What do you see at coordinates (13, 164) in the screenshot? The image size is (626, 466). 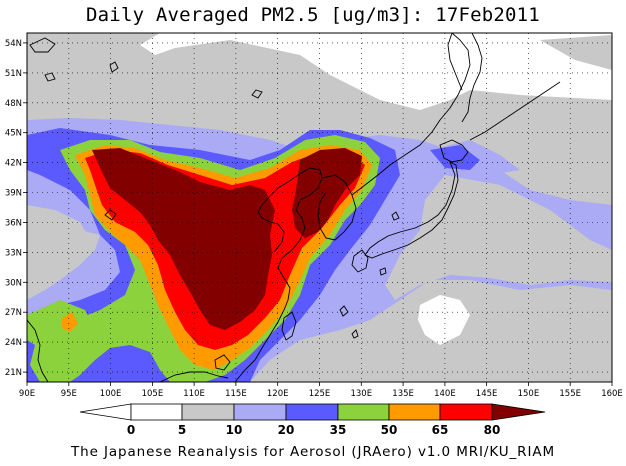 I see `lat-tick-label: 42N` at bounding box center [13, 164].